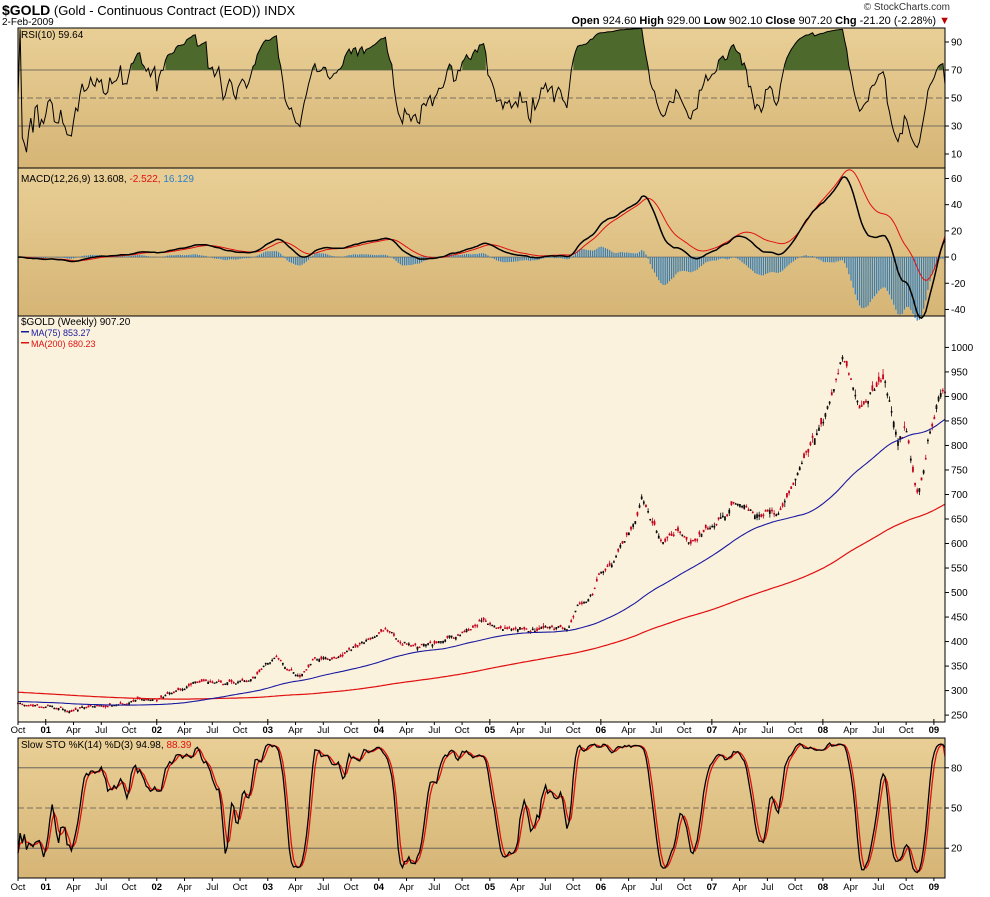 The height and width of the screenshot is (897, 990). I want to click on price-time-axis-label: 01, so click(45, 730).